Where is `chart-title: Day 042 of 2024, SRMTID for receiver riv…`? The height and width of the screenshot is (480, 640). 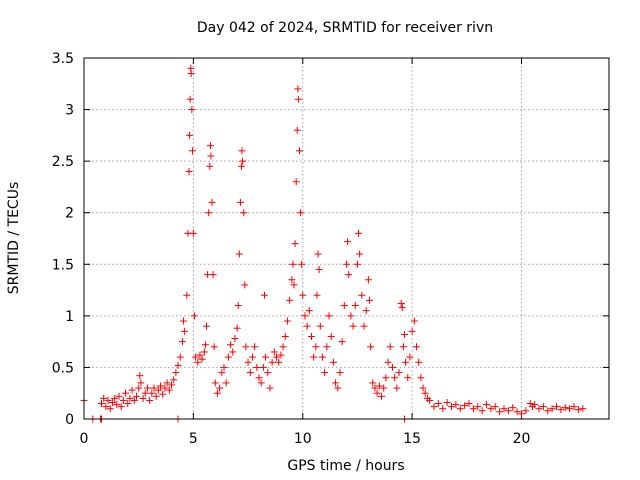 chart-title: Day 042 of 2024, SRMTID for receiver riv… is located at coordinates (345, 28).